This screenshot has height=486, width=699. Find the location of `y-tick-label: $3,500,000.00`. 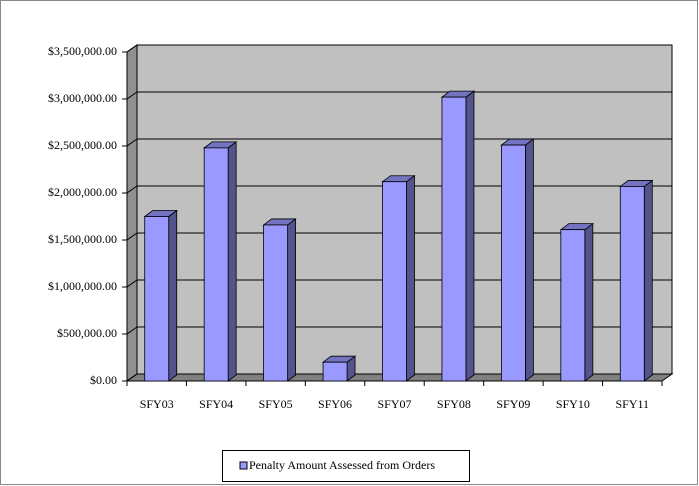

y-tick-label: $3,500,000.00 is located at coordinates (82, 51).